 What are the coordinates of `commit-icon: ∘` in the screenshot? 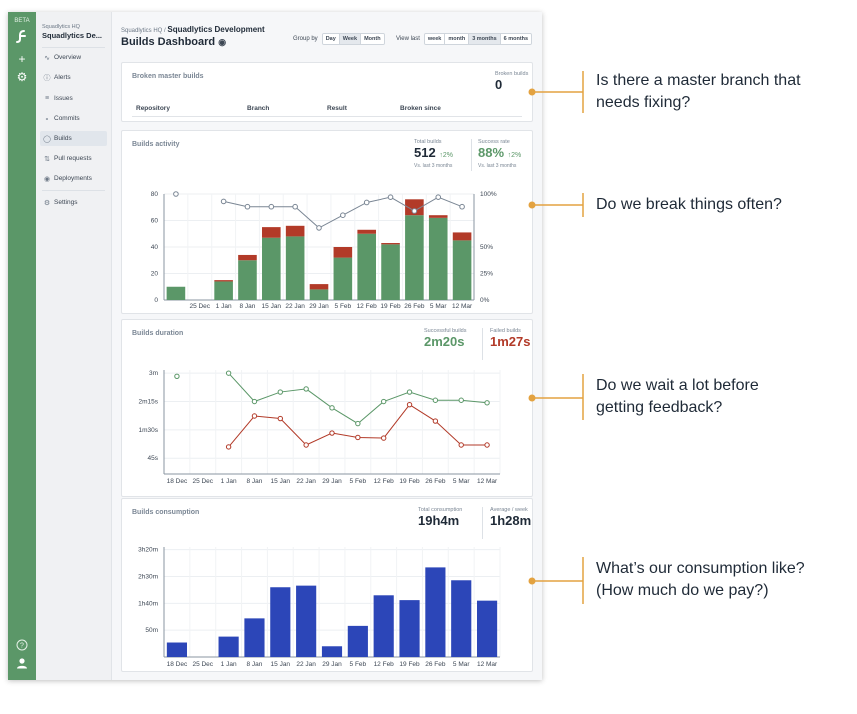 It's located at (47, 119).